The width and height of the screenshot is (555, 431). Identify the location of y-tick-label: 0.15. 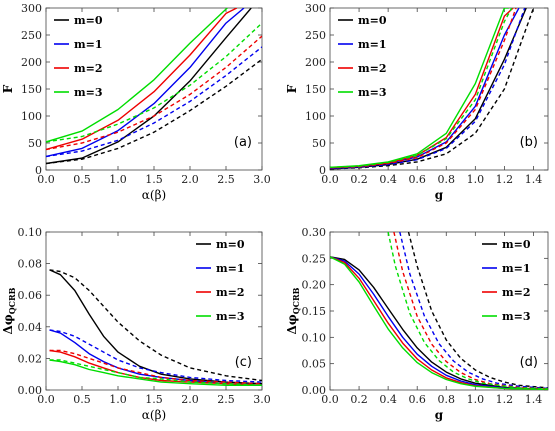
(314, 311).